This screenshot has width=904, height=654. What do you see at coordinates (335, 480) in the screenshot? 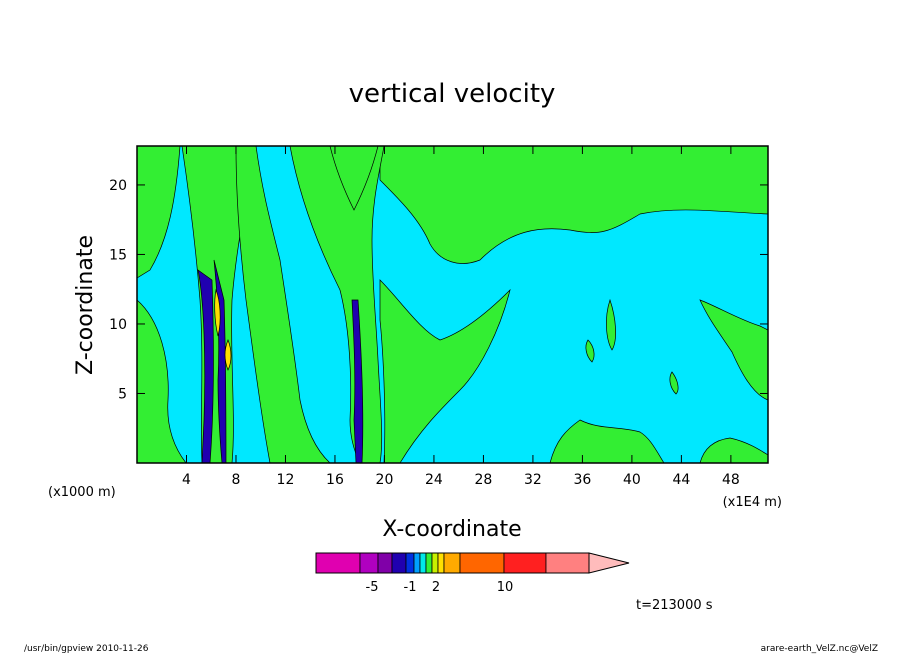
I see `x-tick-label: 16` at bounding box center [335, 480].